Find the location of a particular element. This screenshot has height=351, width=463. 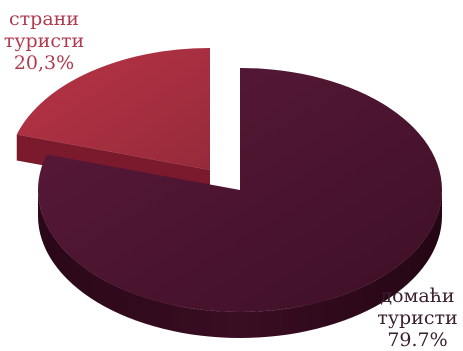

slice-label-line1: страни is located at coordinates (44, 19).